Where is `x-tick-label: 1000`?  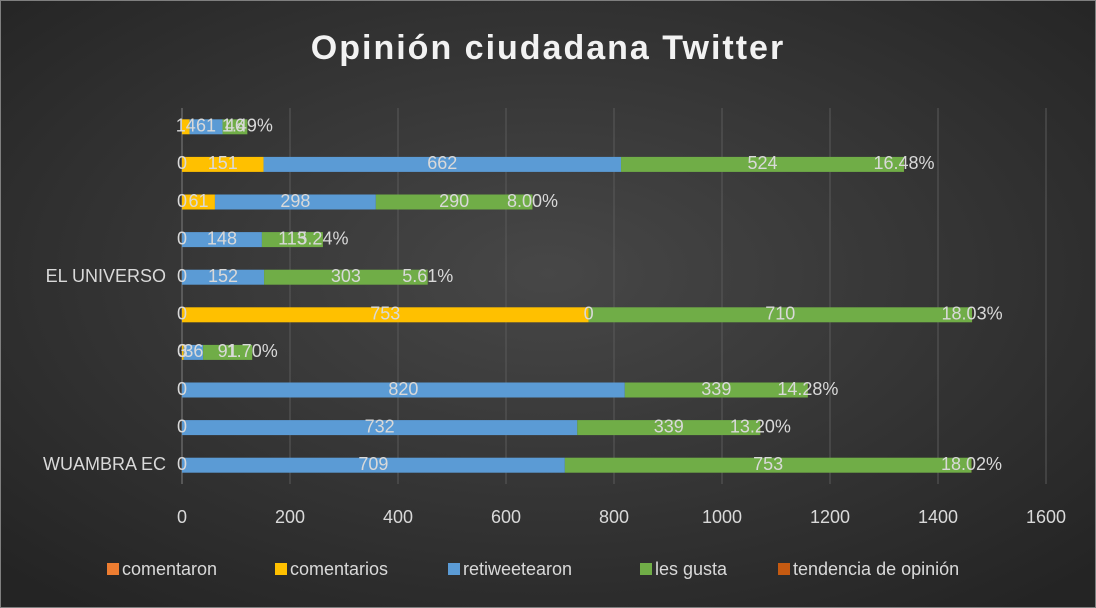
x-tick-label: 1000 is located at coordinates (722, 517).